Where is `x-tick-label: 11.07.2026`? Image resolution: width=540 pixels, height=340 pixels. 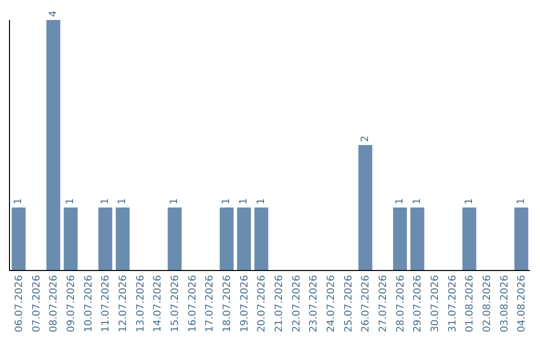 x-tick-label: 11.07.2026 is located at coordinates (106, 303).